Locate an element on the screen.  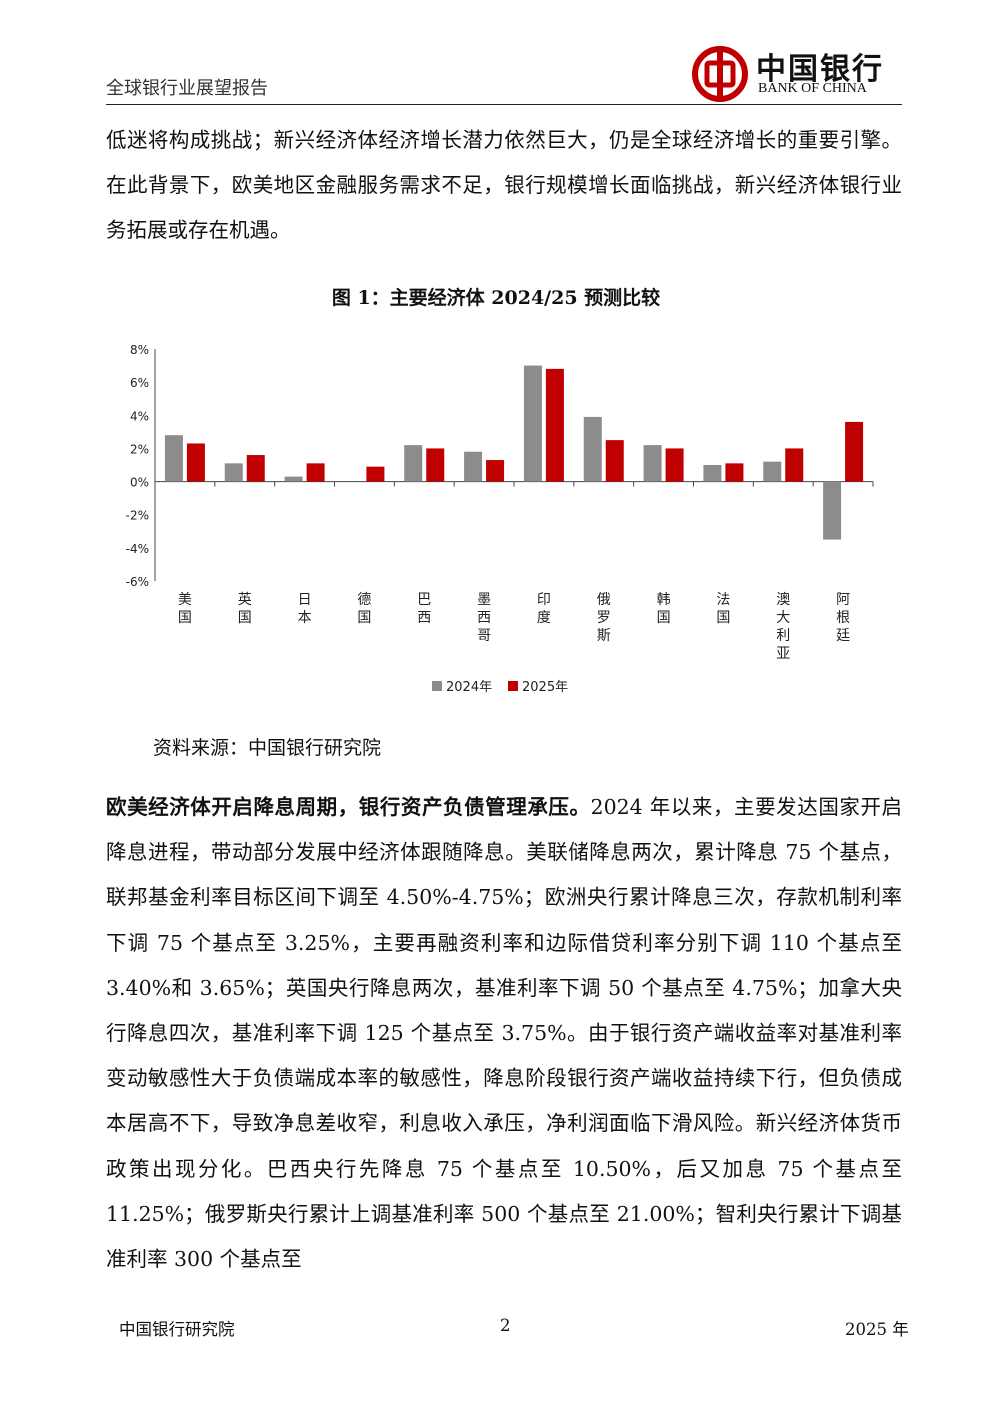
page-header: 全球银行业展望报告 中国银行 BANK OF CHINA is located at coordinates (504, 74).